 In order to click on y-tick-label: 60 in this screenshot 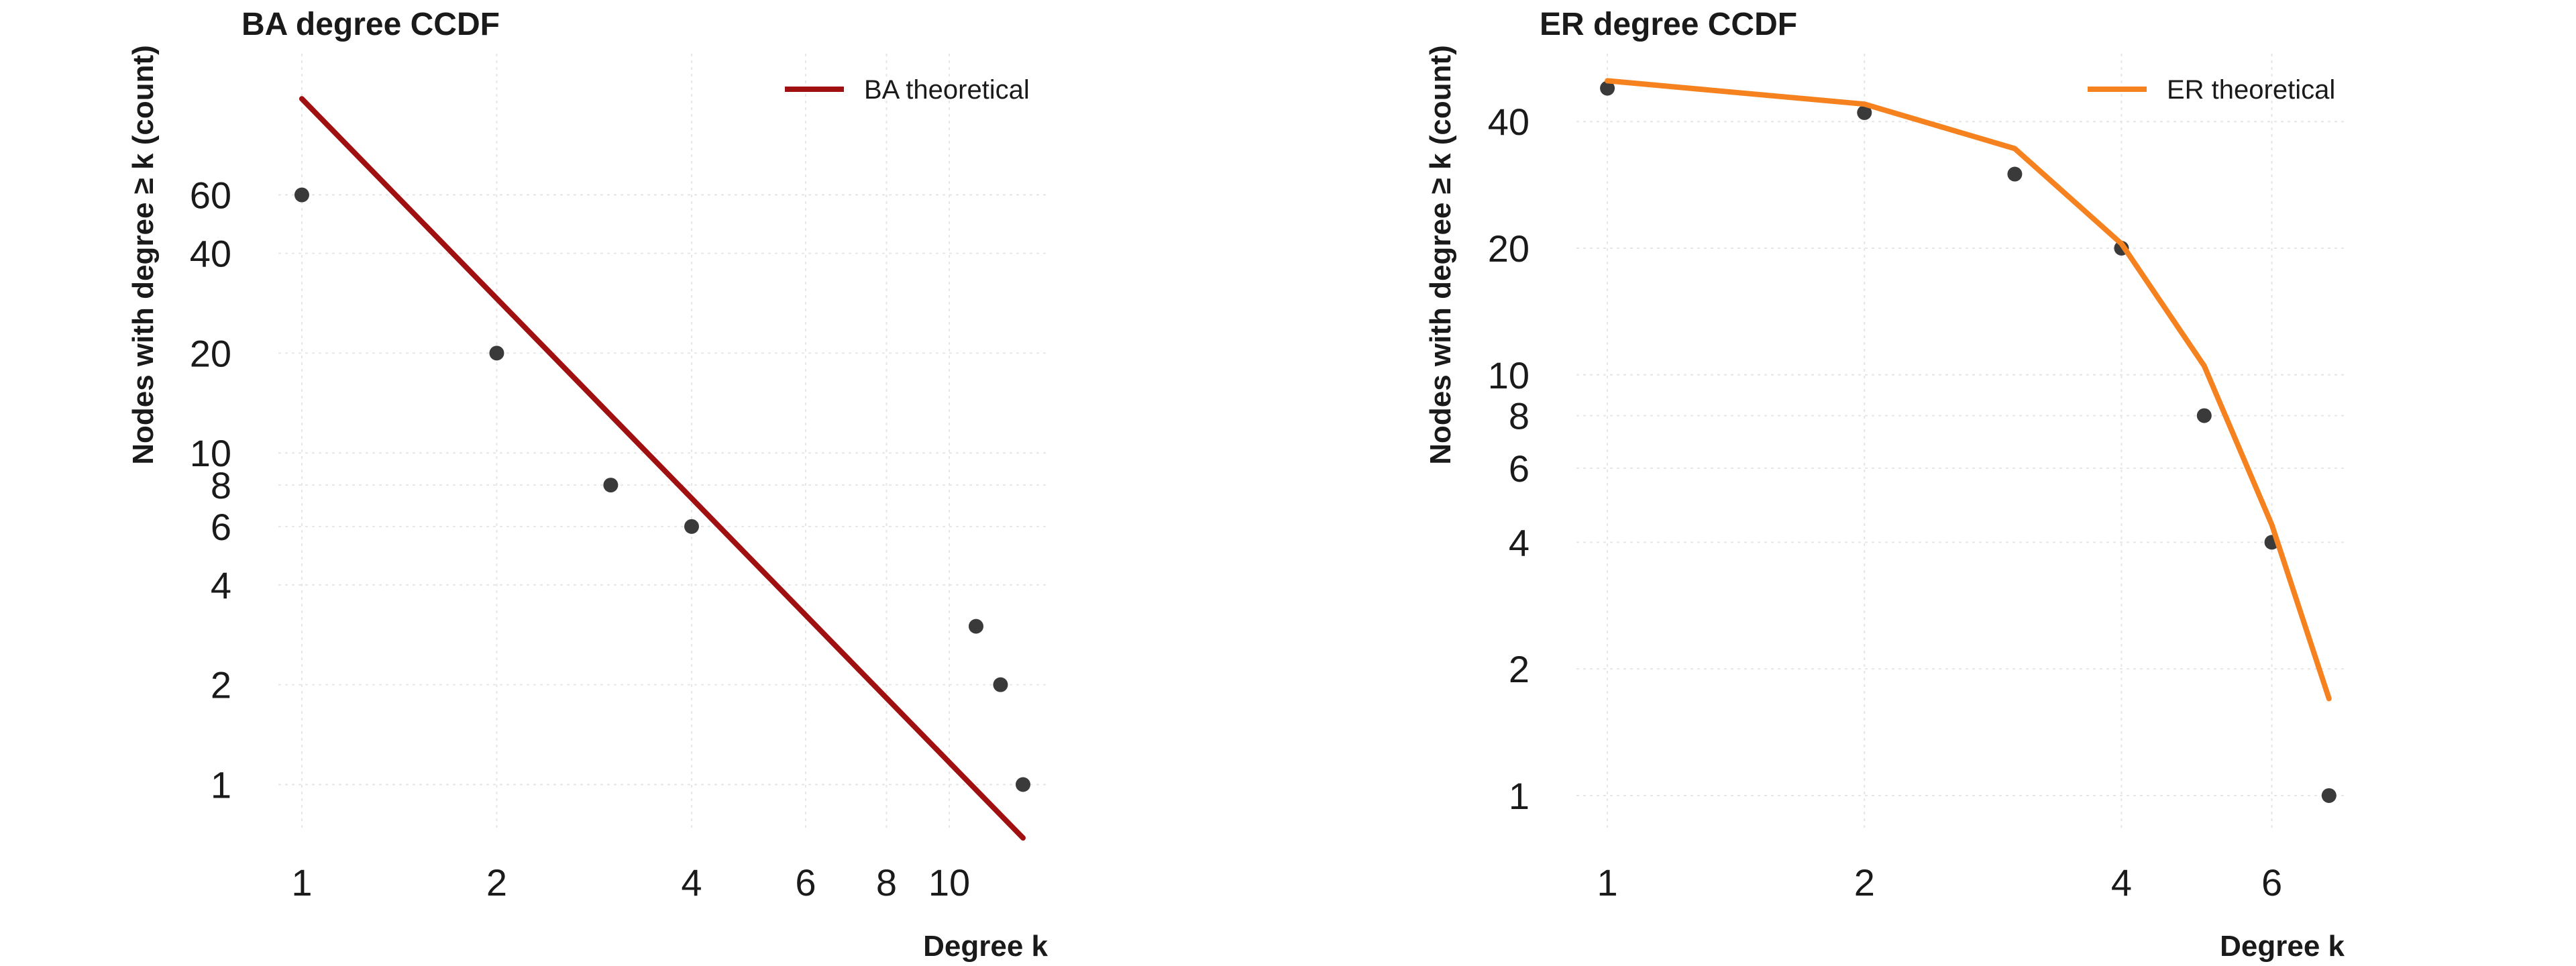, I will do `click(210, 195)`.